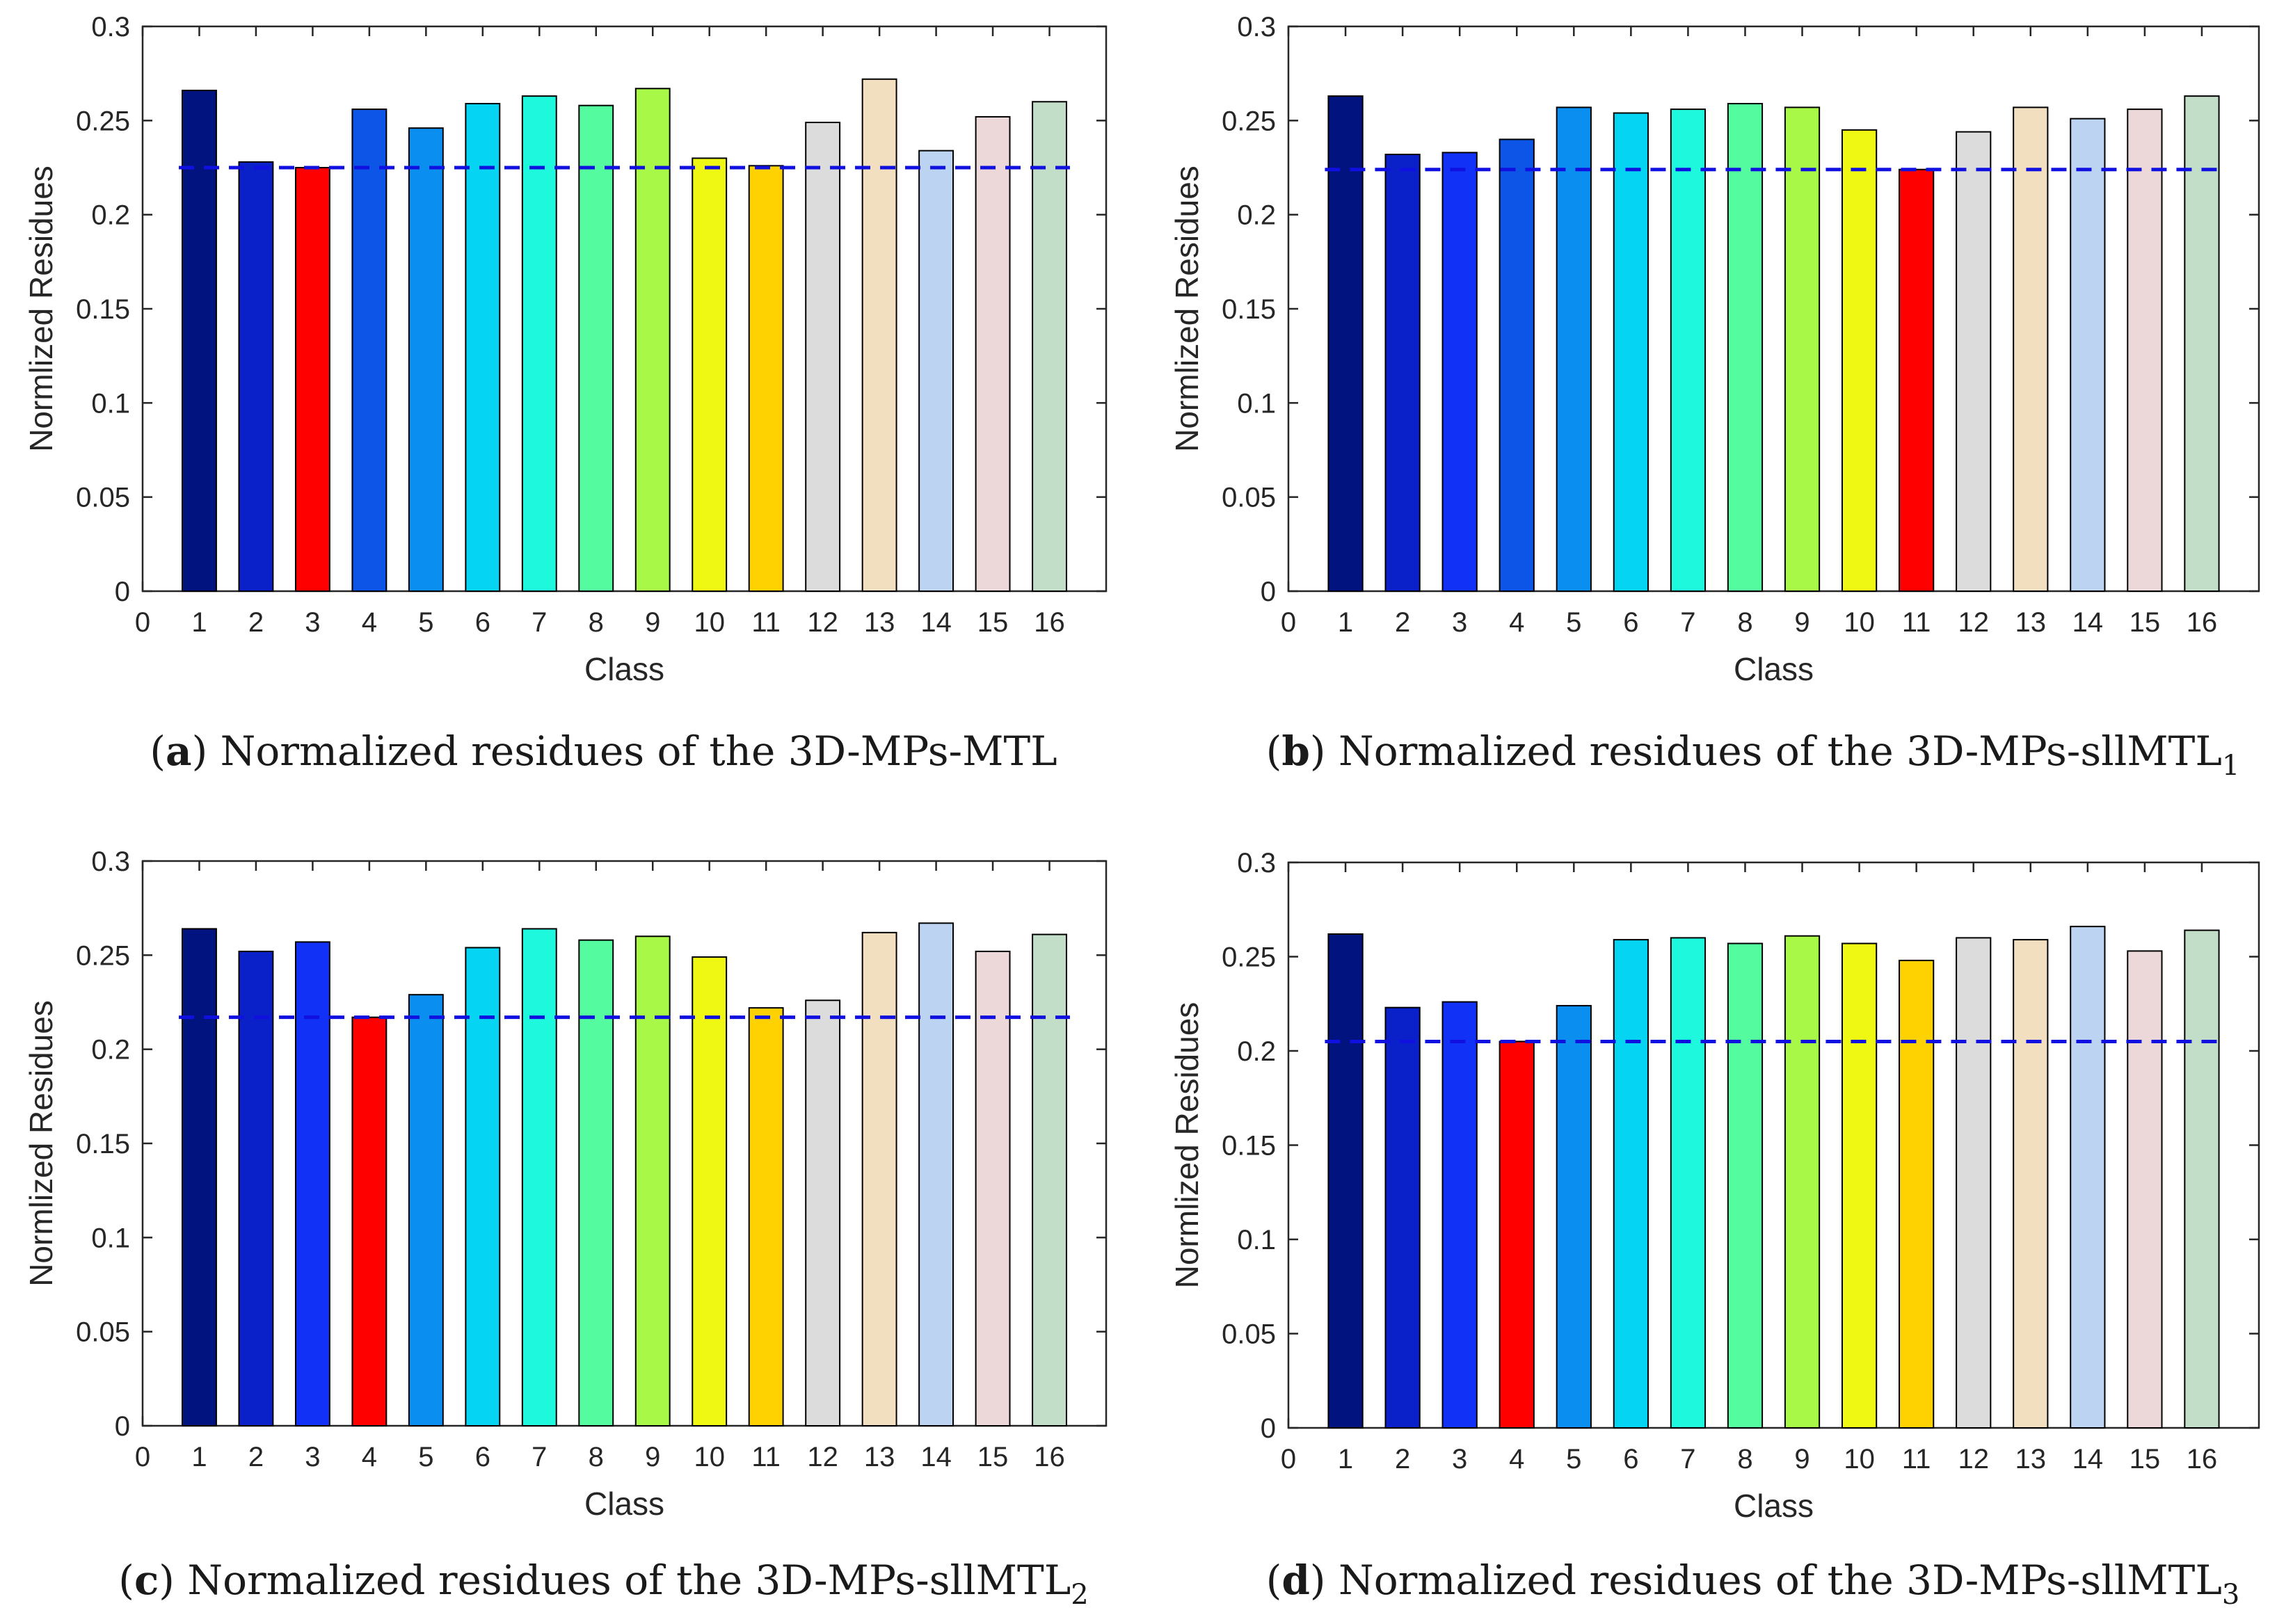 Image resolution: width=2277 pixels, height=1624 pixels. What do you see at coordinates (142, 1457) in the screenshot?
I see `x-tick-label: 0` at bounding box center [142, 1457].